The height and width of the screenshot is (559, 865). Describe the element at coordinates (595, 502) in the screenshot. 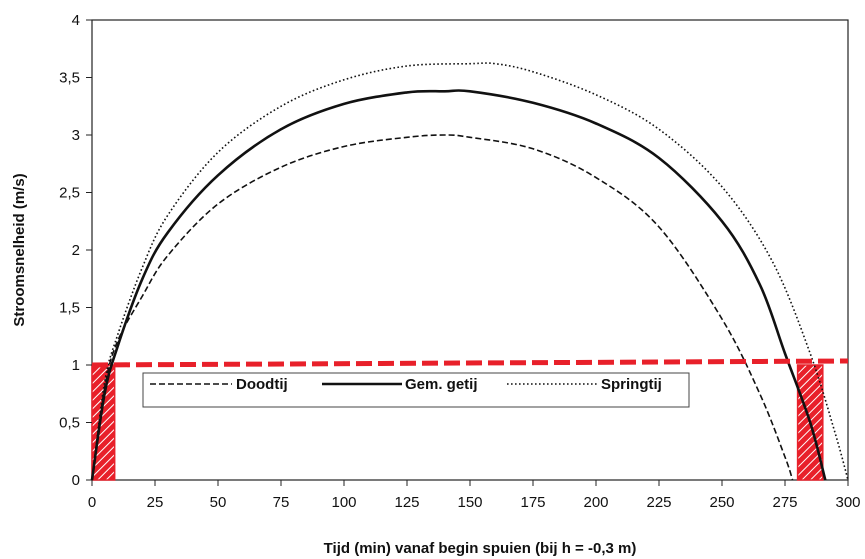

I see `x-tick-label: 200` at that location.